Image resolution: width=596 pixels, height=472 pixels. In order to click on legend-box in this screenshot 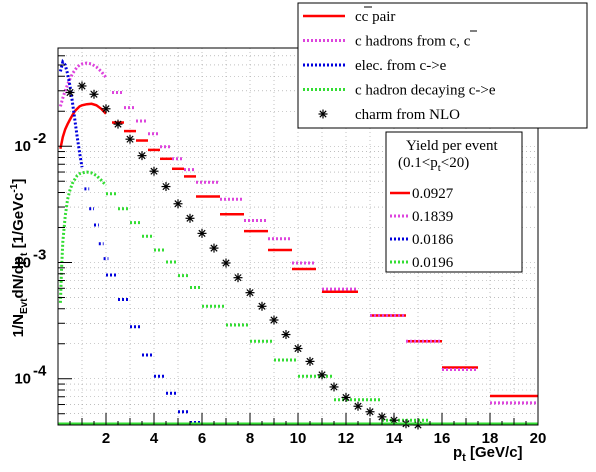, I will do `click(442, 65)`.